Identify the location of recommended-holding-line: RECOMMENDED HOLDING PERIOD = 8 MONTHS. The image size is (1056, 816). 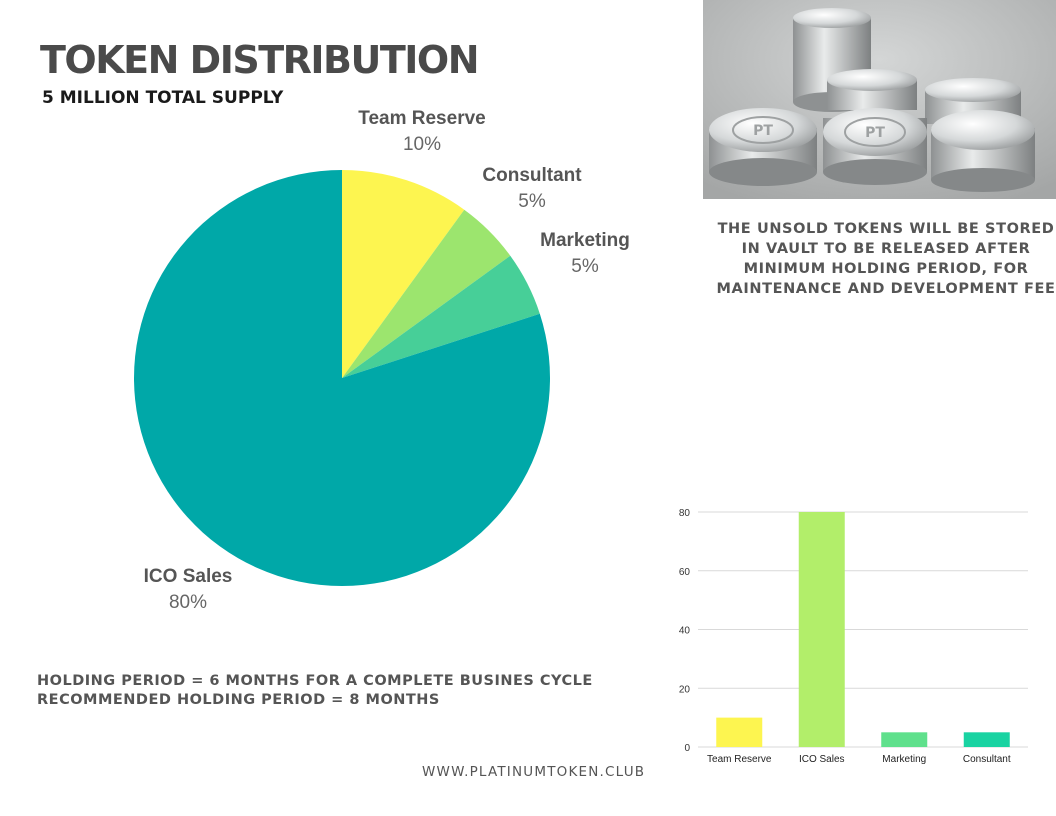
(238, 700).